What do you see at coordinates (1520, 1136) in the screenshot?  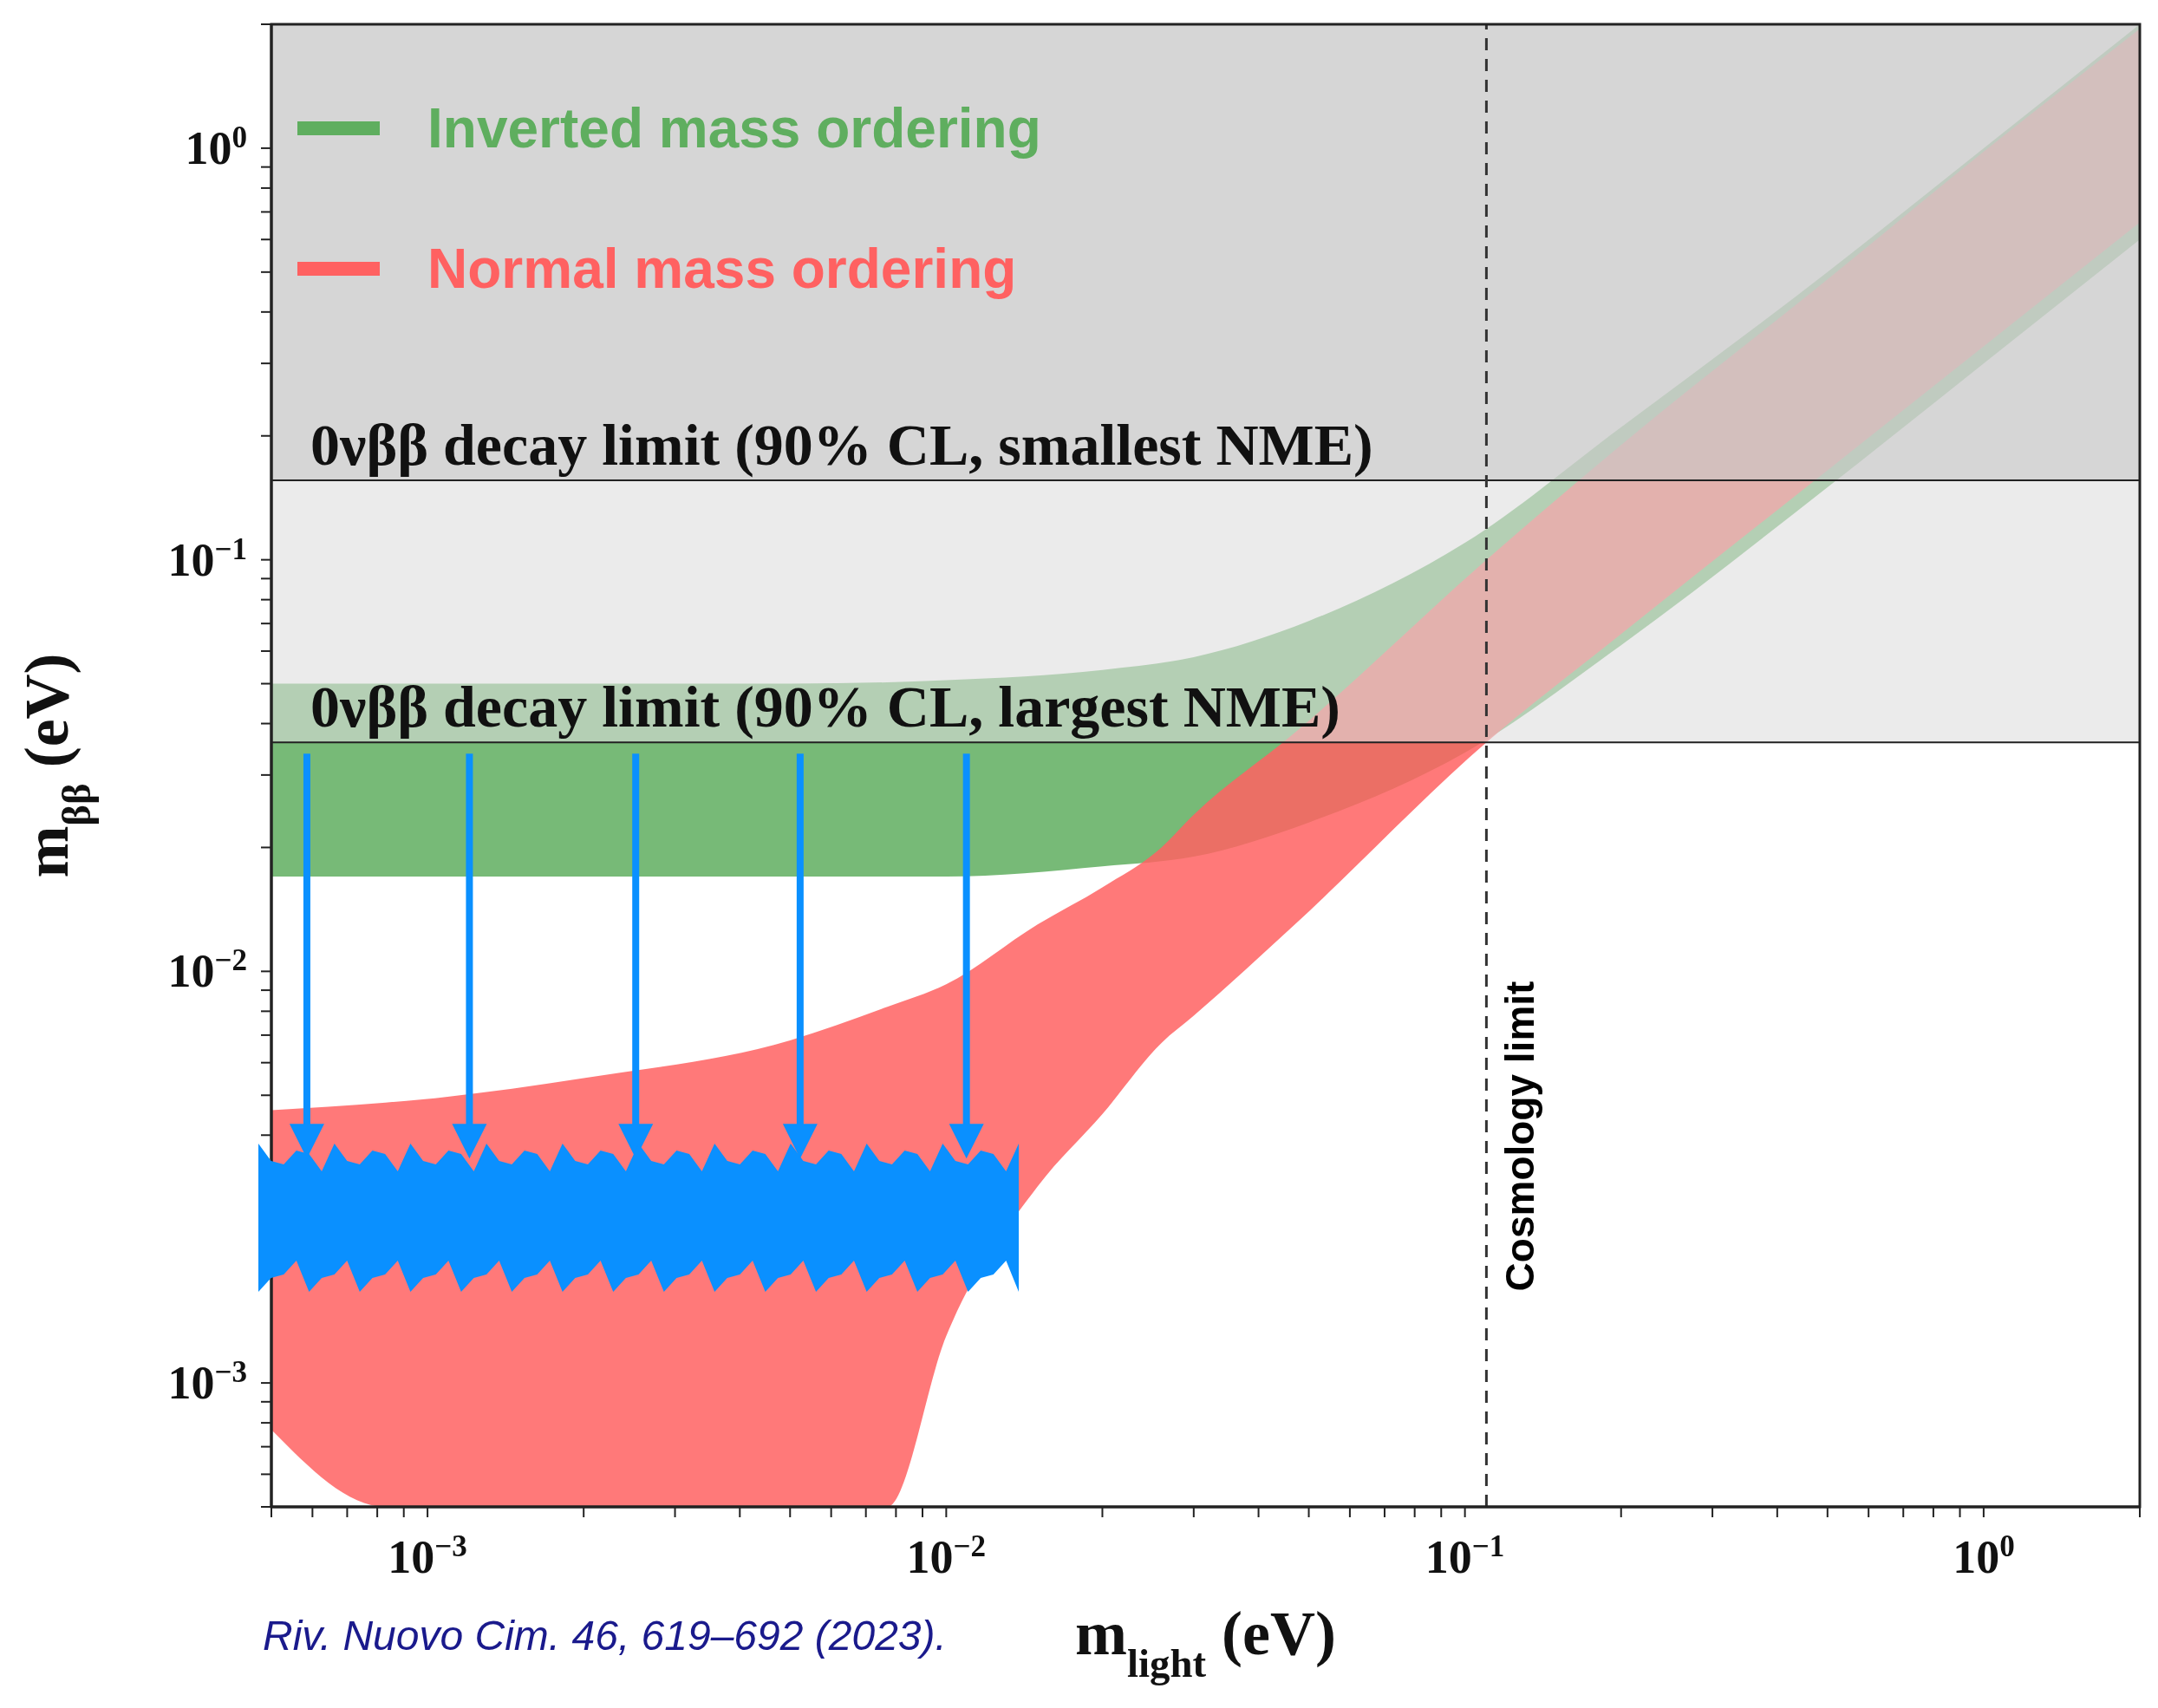 I see `ref-line-label: Cosmology limit` at bounding box center [1520, 1136].